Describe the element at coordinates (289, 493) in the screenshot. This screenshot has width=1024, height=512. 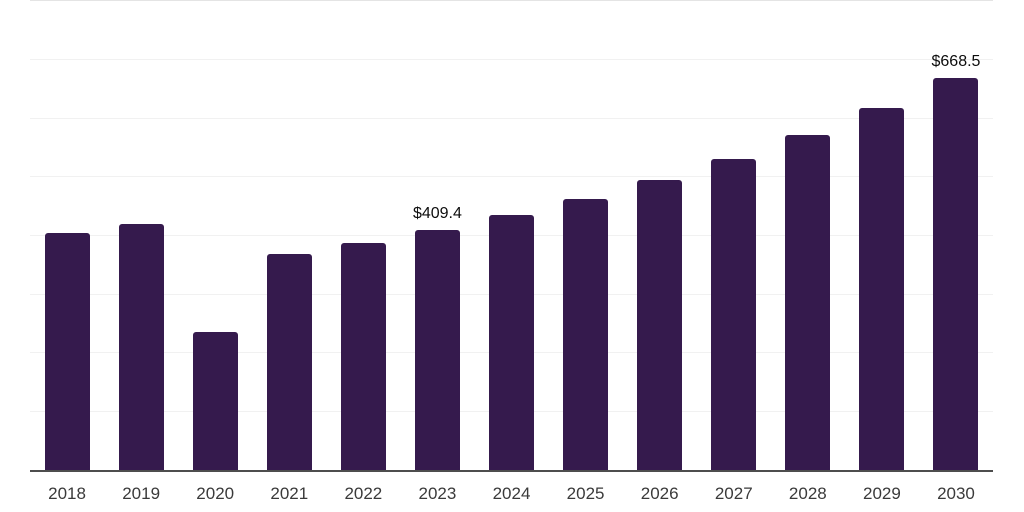
I see `x-axis-label-2021: 2021` at that location.